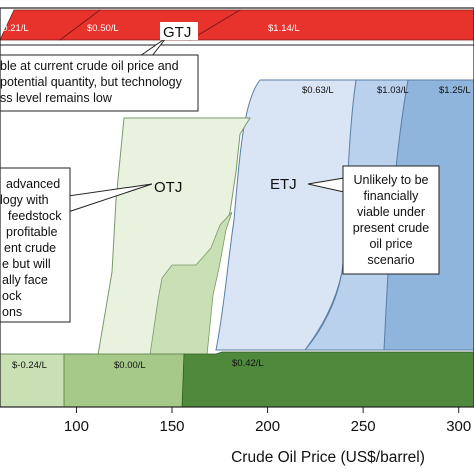 This screenshot has height=474, width=474. What do you see at coordinates (390, 260) in the screenshot?
I see `etj-callout-line-6: scenario` at bounding box center [390, 260].